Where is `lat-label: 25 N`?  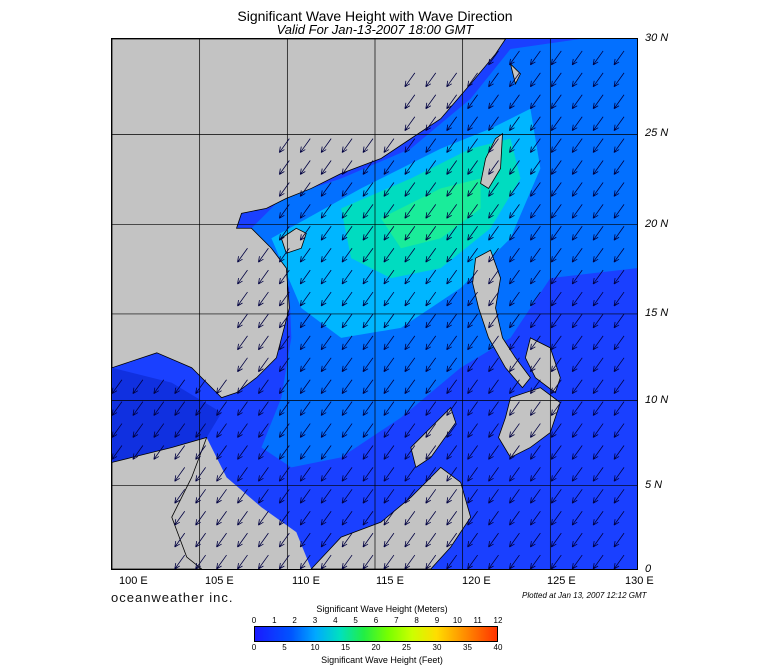 lat-label: 25 N is located at coordinates (657, 133).